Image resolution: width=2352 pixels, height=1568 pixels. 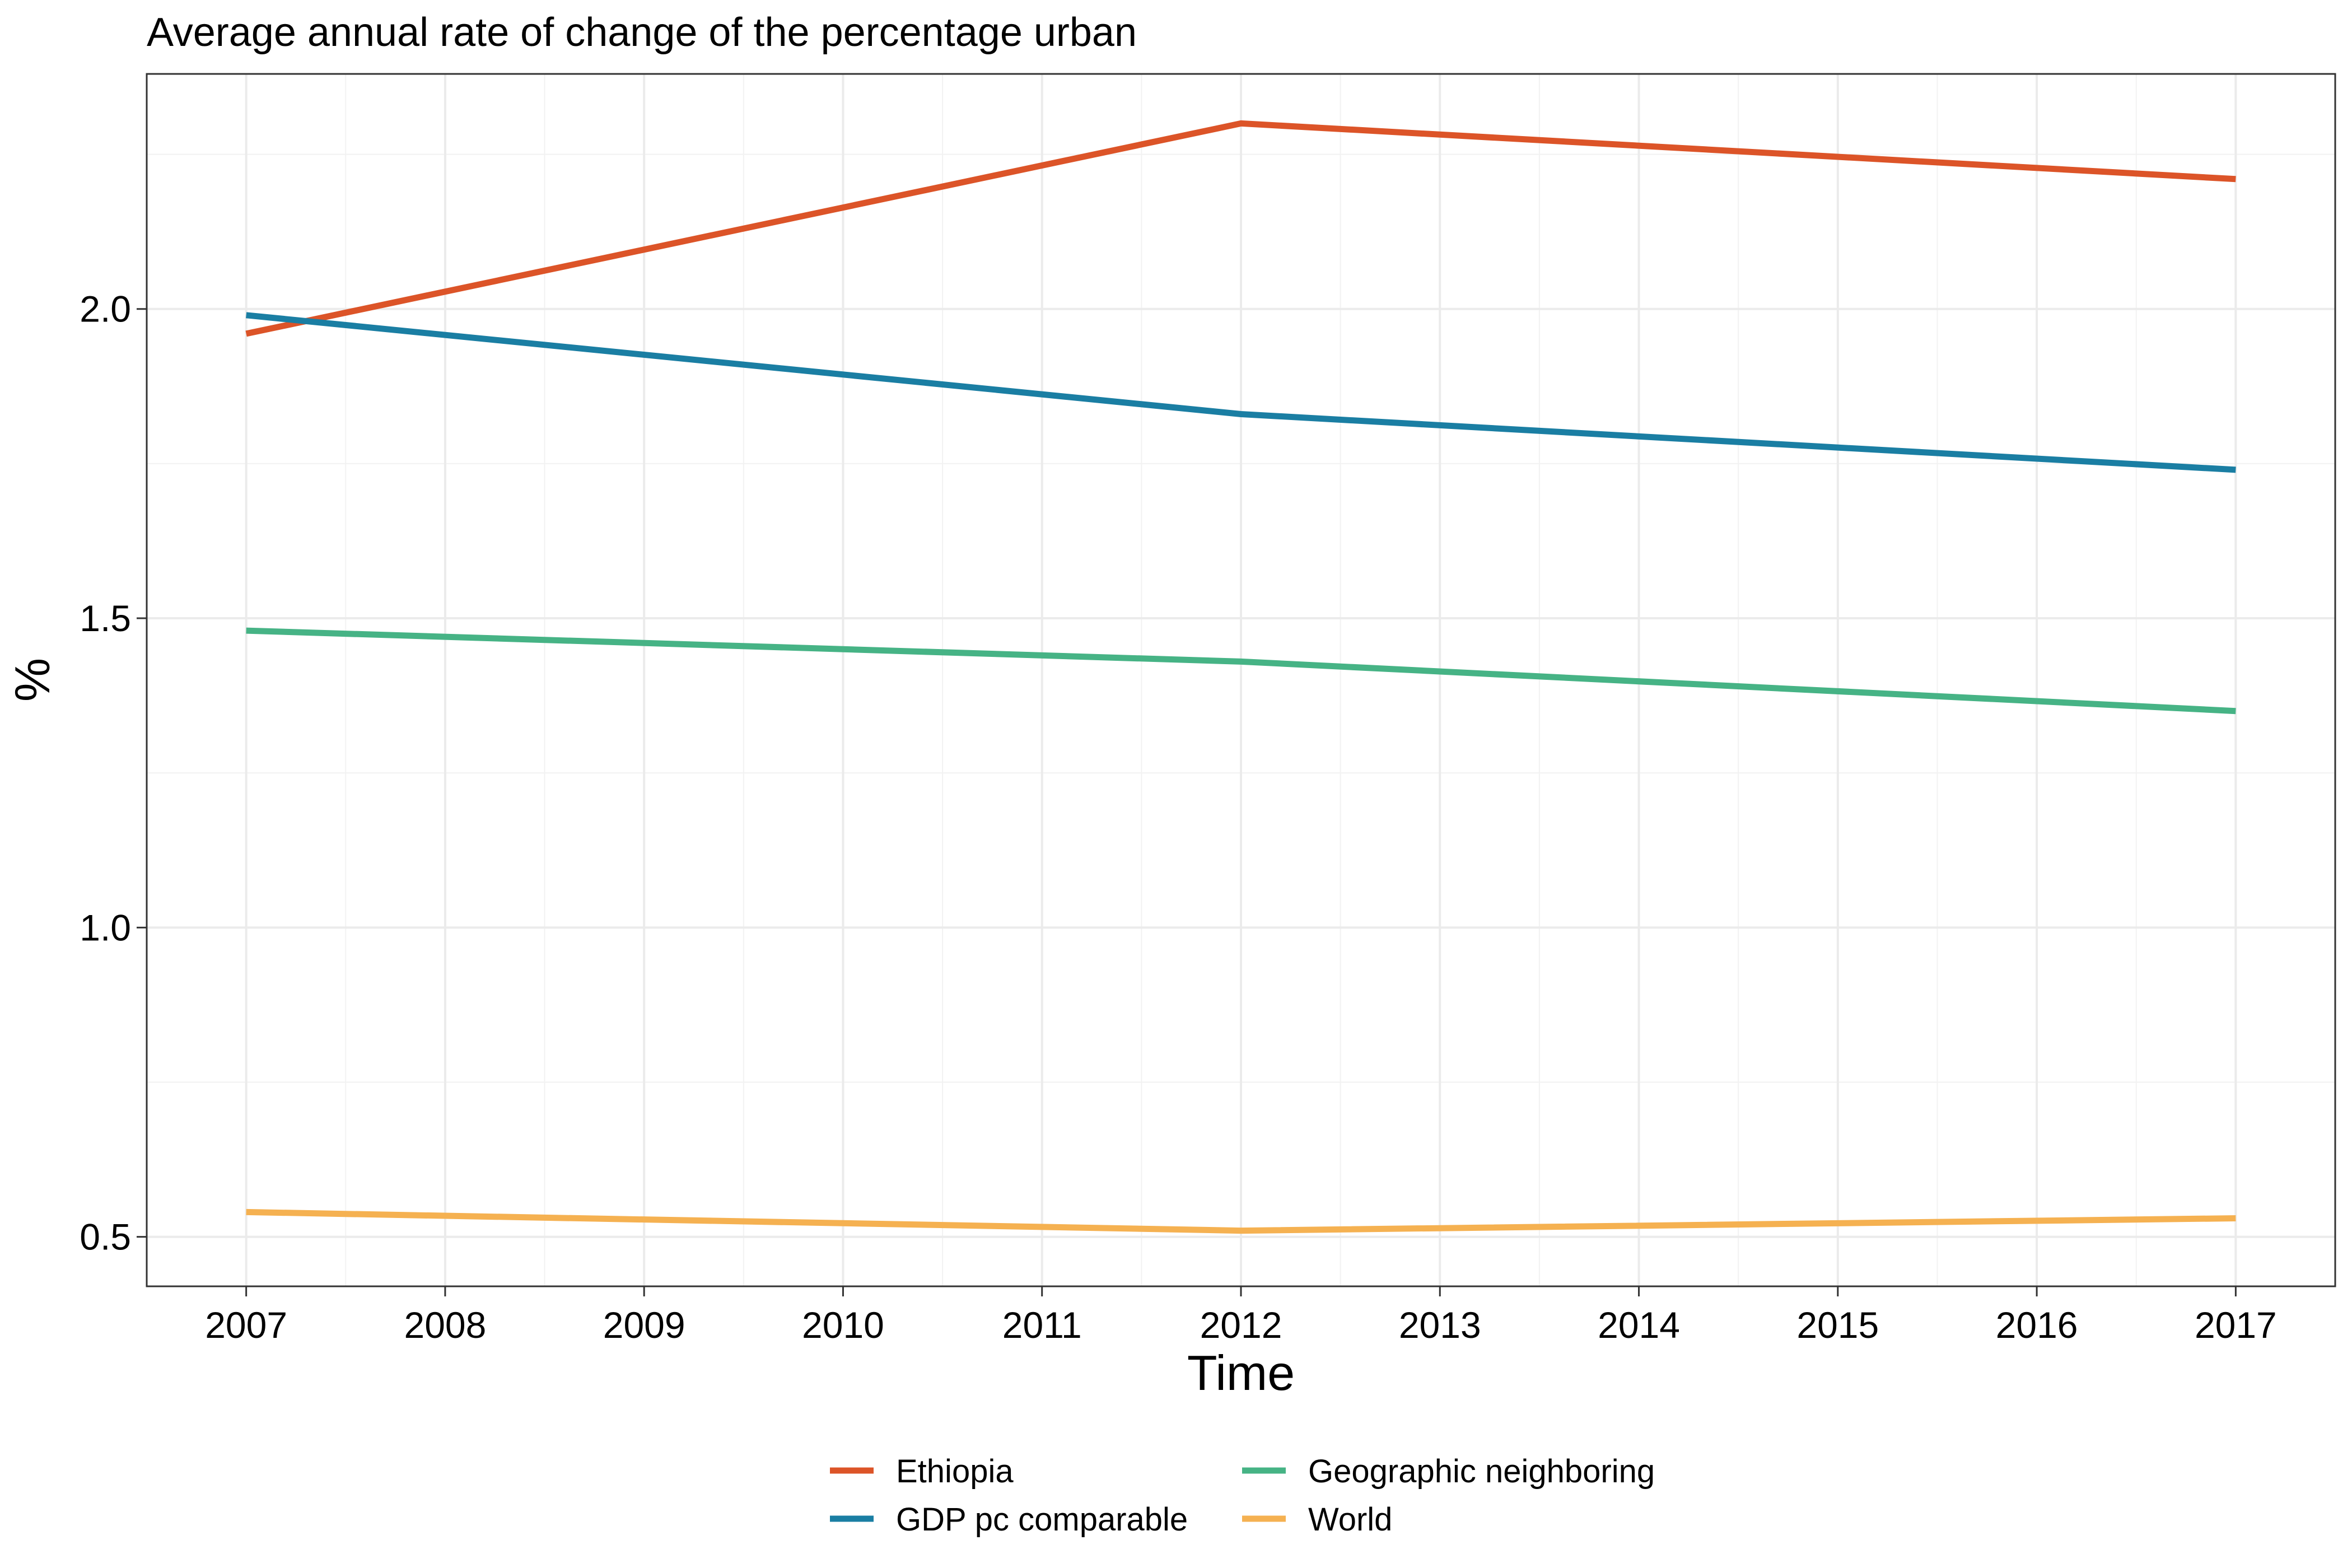 I want to click on y-tick-label: 1.0, so click(x=106, y=928).